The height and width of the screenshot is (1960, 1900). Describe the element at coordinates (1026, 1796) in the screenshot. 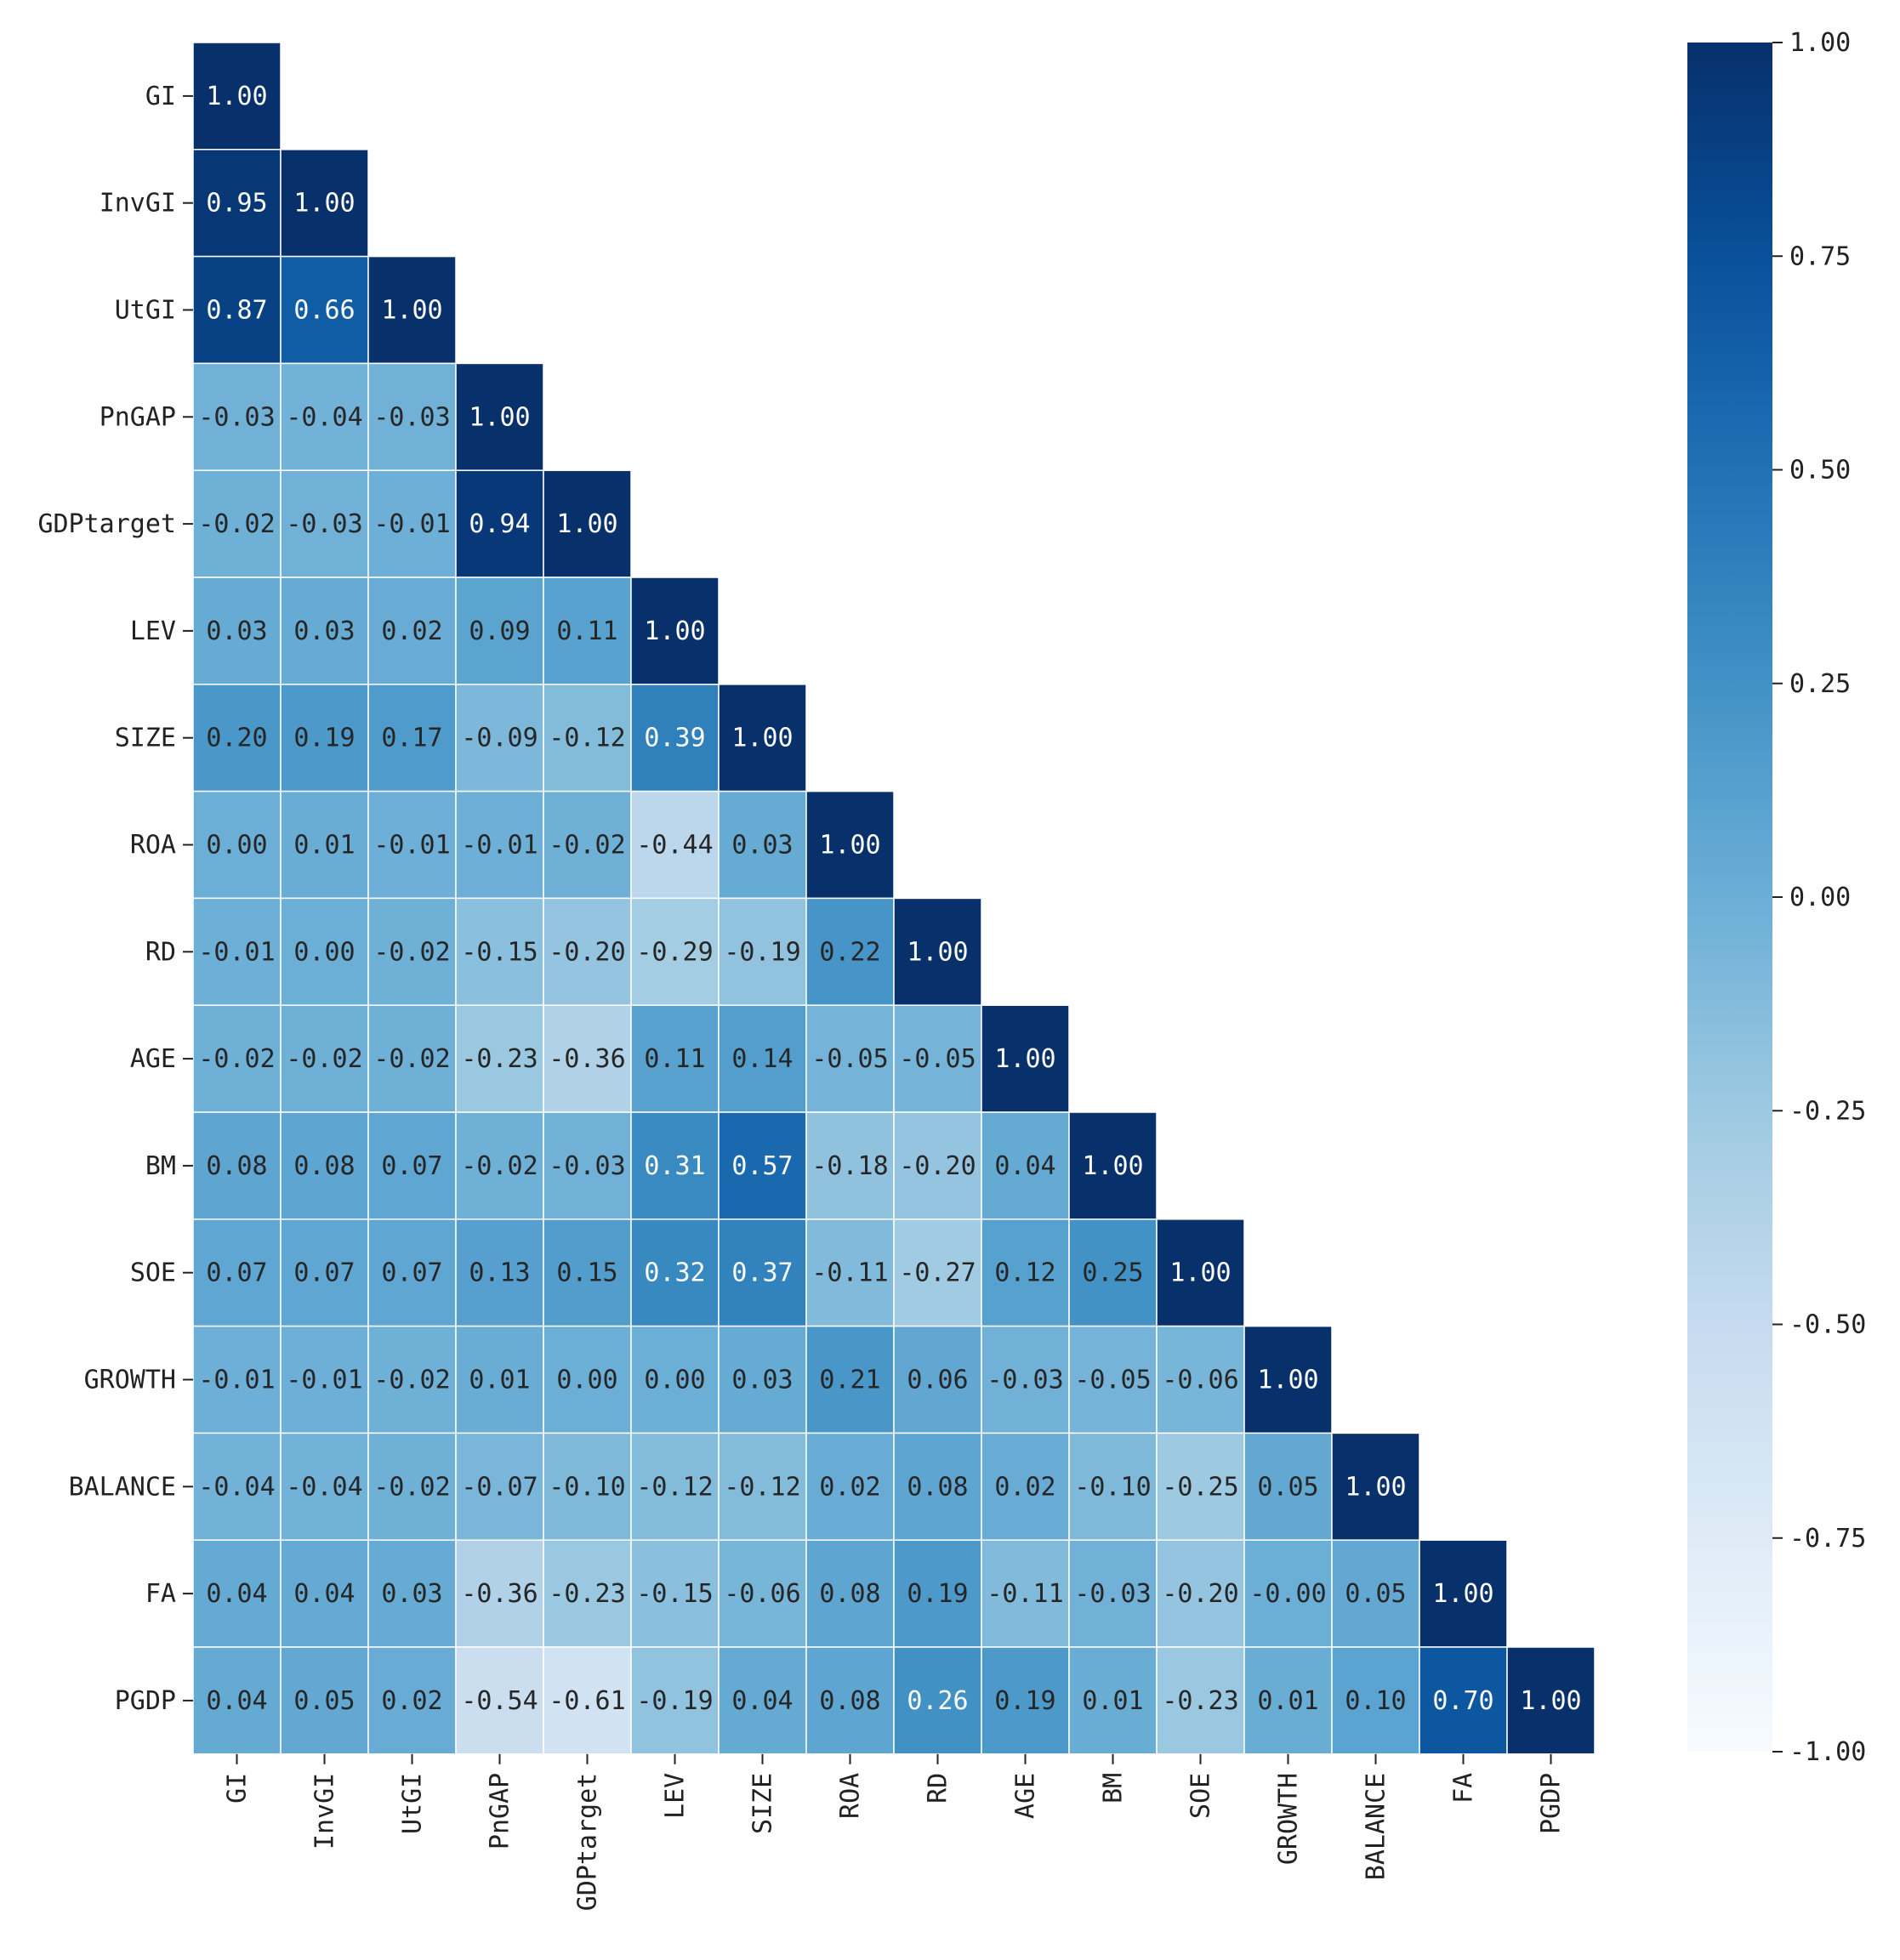

I see `x-tick-label: AGE` at that location.